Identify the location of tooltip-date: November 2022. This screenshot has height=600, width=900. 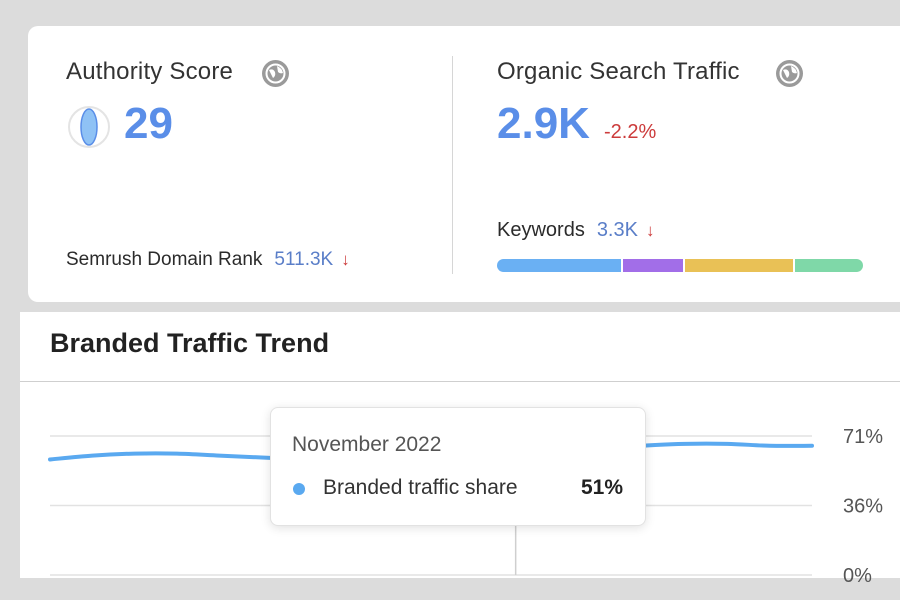
(367, 444).